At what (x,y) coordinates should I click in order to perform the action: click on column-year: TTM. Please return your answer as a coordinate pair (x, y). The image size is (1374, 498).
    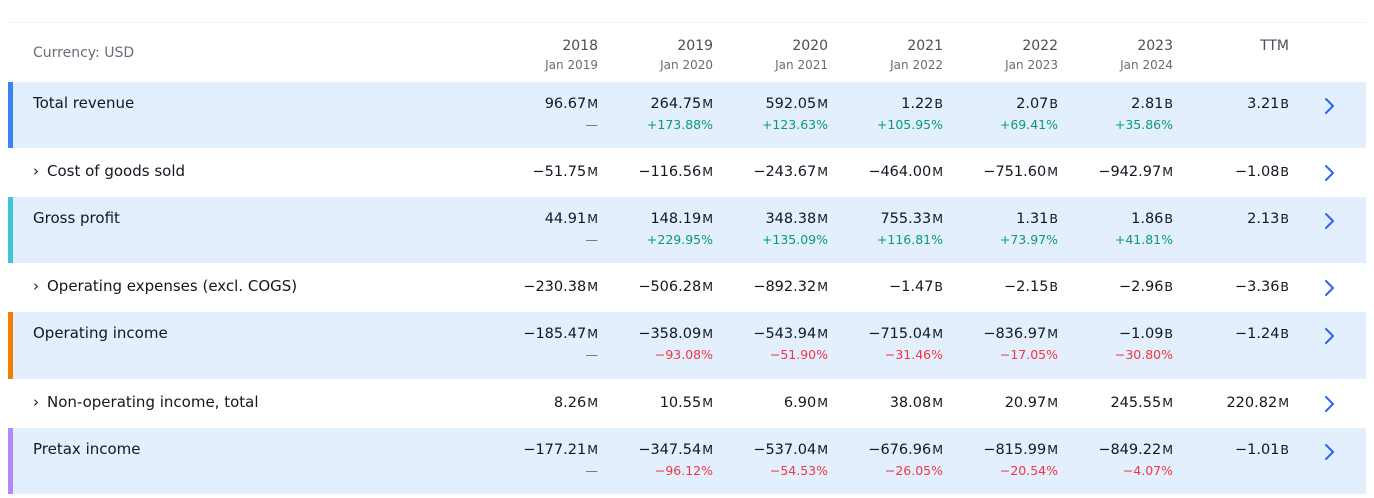
    Looking at the image, I should click on (1274, 46).